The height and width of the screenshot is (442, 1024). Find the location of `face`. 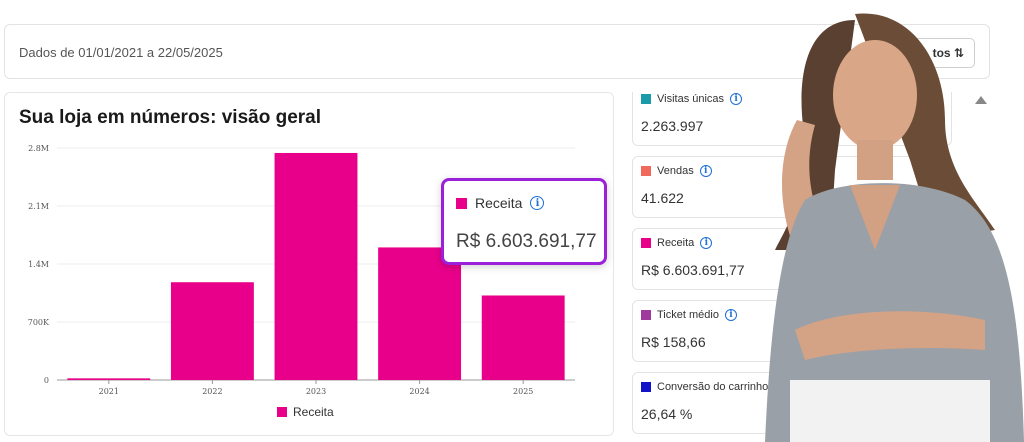

face is located at coordinates (875, 95).